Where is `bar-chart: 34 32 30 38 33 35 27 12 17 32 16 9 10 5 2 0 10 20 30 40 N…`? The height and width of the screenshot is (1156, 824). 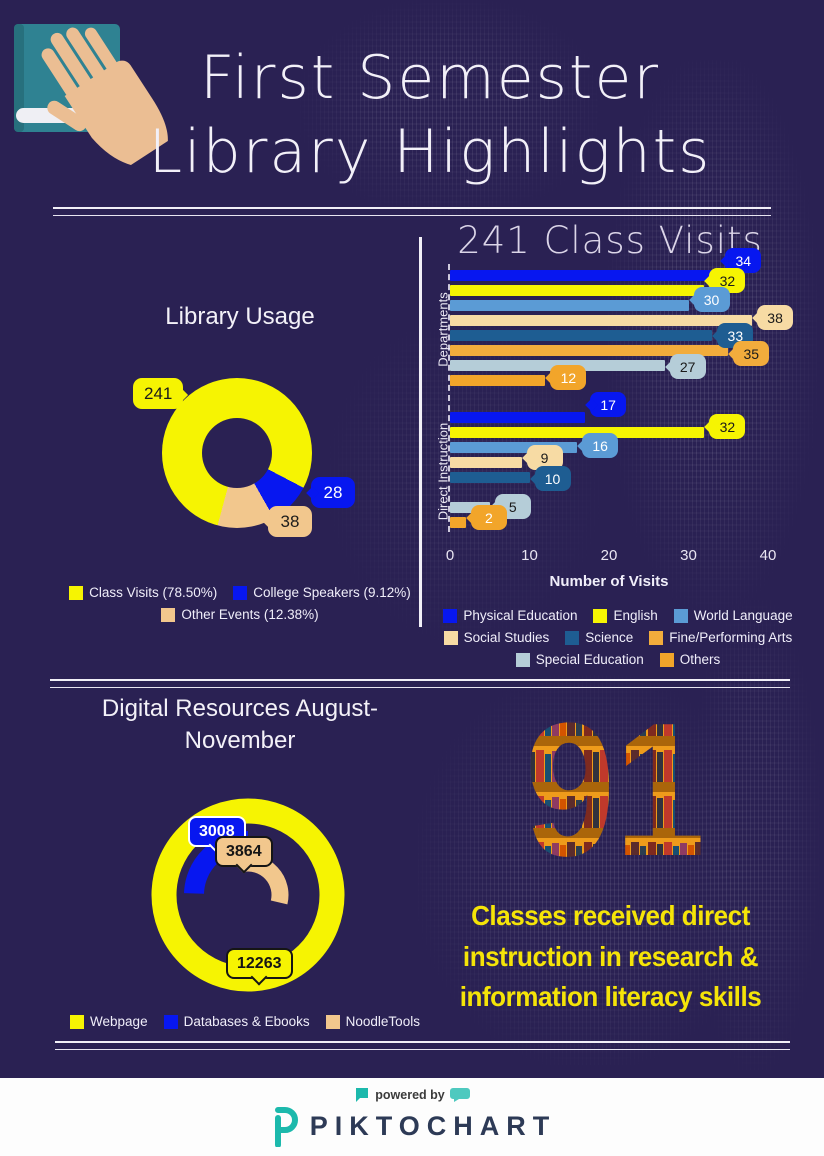 bar-chart: 34 32 30 38 33 35 27 12 17 32 16 9 10 5 2 0 10 20 30 40 N… is located at coordinates (620, 419).